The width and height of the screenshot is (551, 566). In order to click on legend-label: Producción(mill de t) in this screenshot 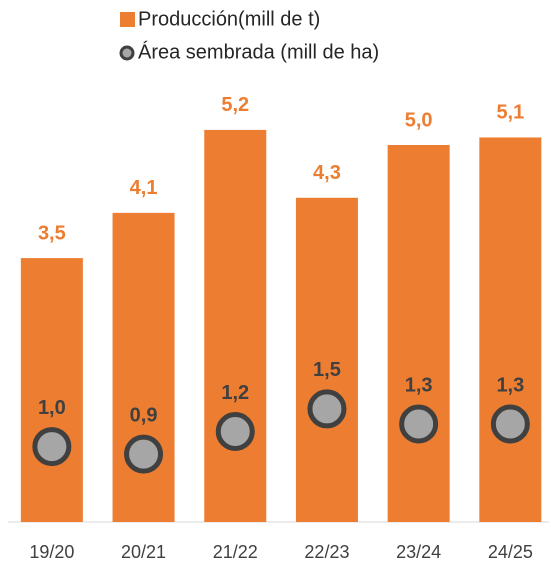, I will do `click(229, 19)`.